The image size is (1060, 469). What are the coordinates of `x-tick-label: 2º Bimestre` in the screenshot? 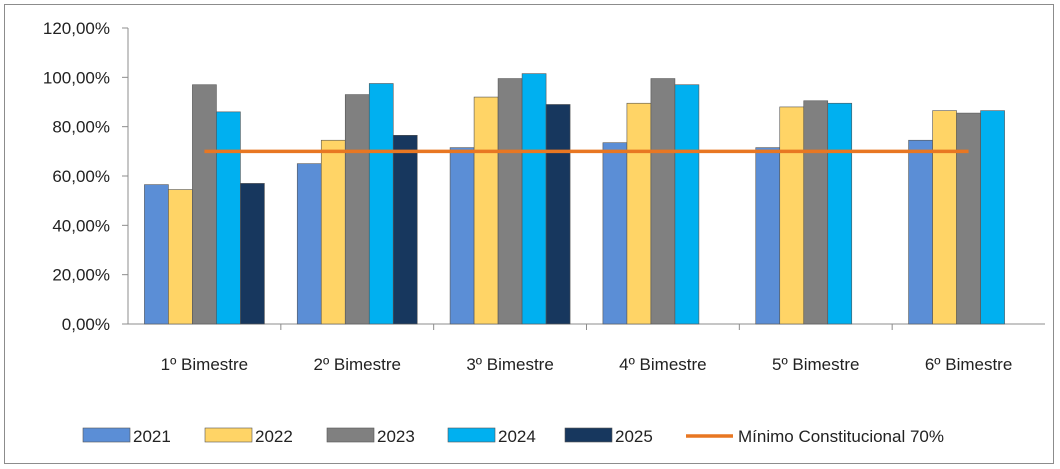 It's located at (357, 364).